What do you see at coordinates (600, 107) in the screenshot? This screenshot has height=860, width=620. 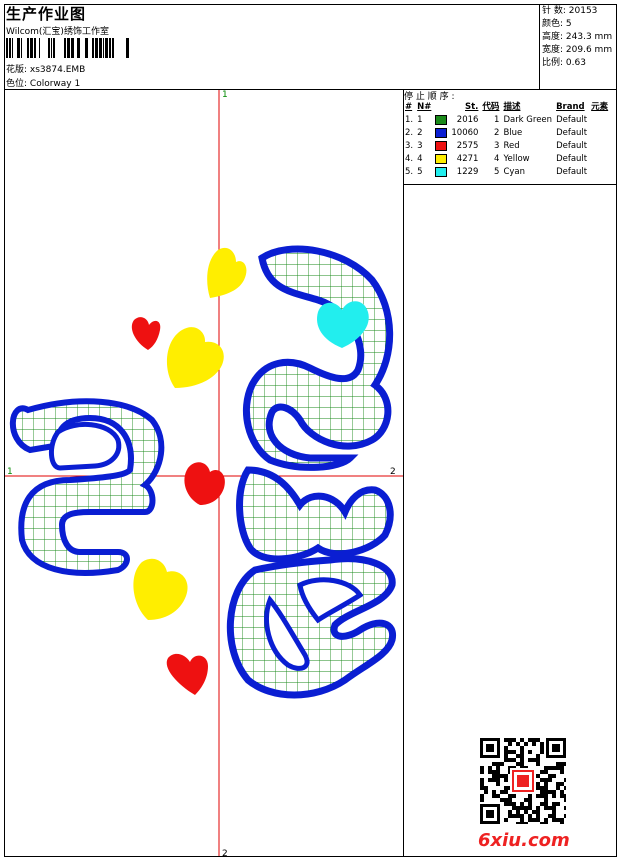 I see `col-element: 元素` at bounding box center [600, 107].